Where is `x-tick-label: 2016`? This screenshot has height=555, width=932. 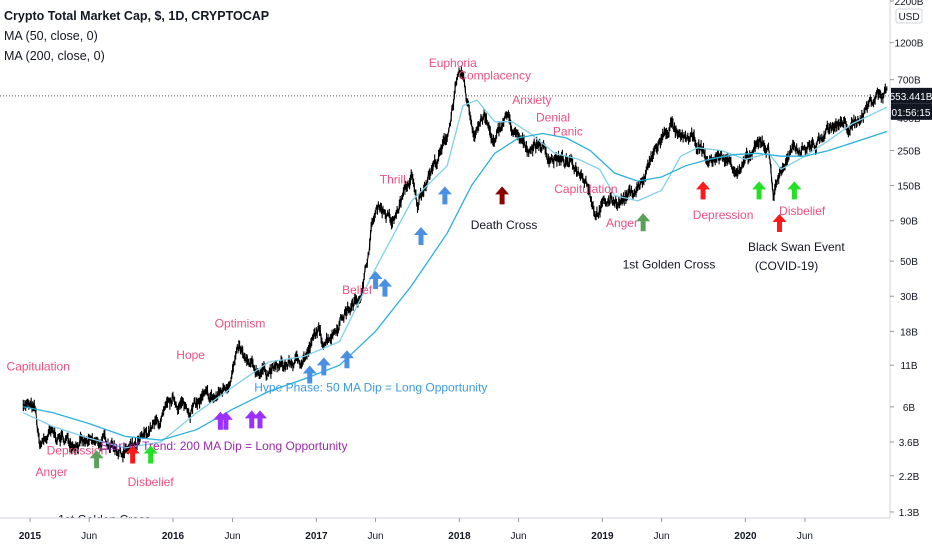 x-tick-label: 2016 is located at coordinates (173, 536).